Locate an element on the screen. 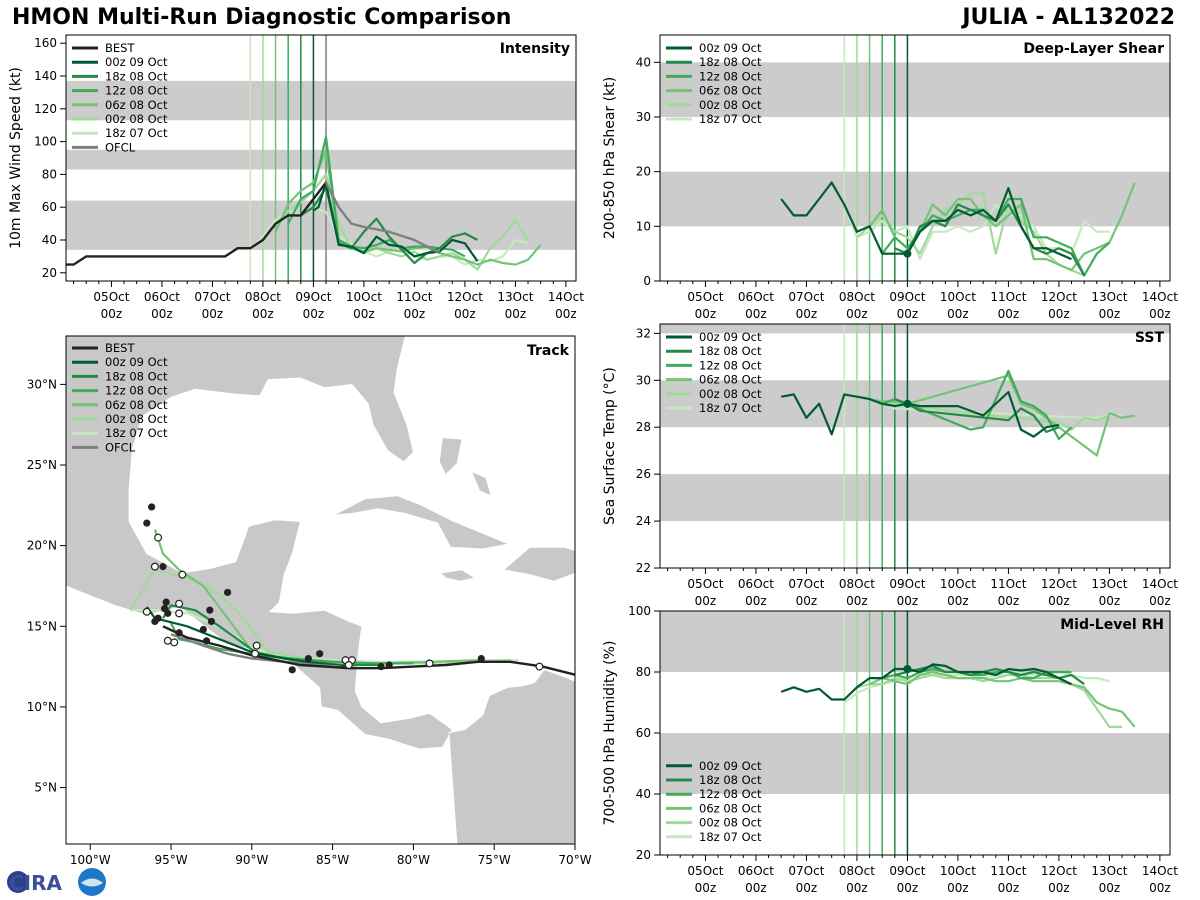 The height and width of the screenshot is (900, 1200). y-tick-label: 30 is located at coordinates (643, 380).